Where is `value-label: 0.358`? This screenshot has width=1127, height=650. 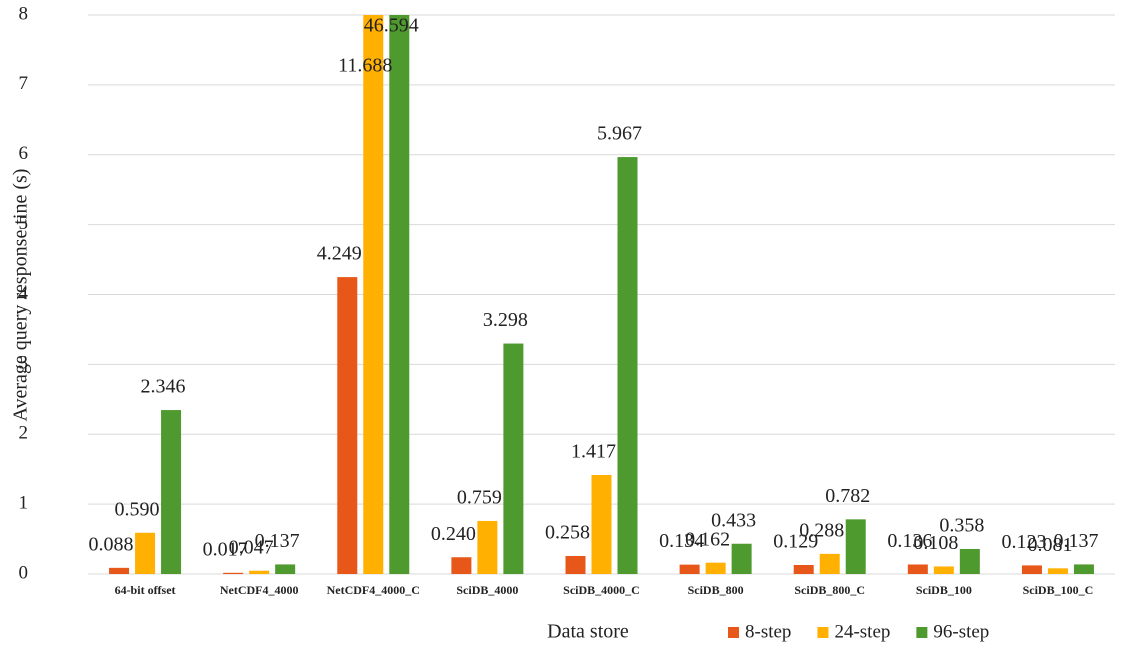 value-label: 0.358 is located at coordinates (961, 526).